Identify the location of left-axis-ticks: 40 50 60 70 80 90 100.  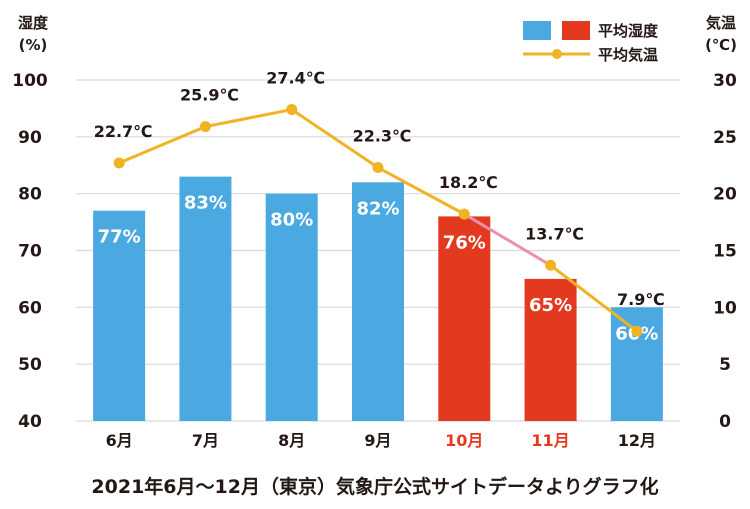
(30, 251).